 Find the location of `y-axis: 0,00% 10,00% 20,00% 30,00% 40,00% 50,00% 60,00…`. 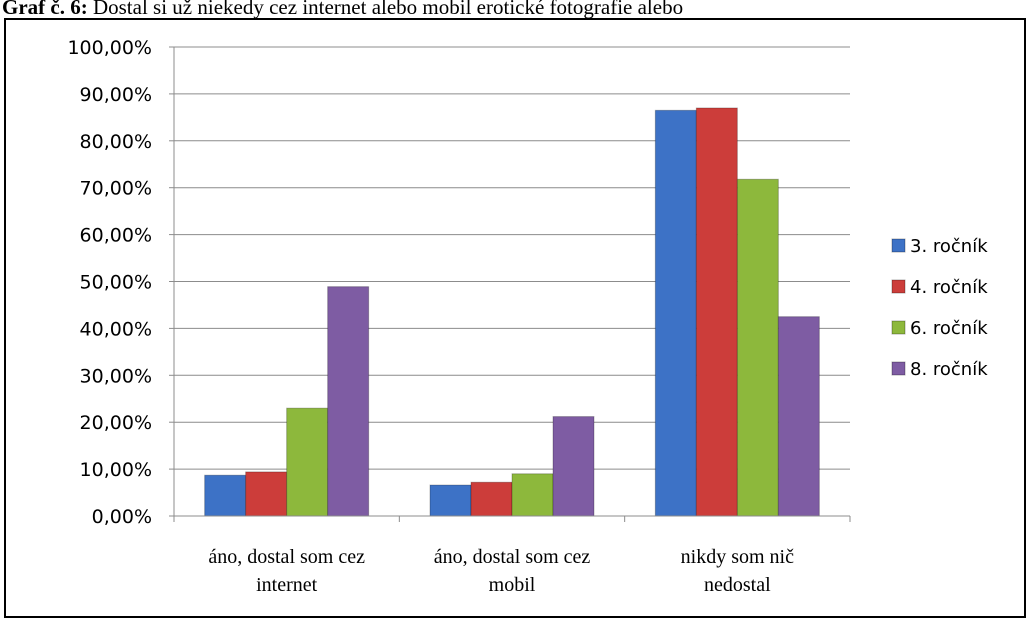

y-axis: 0,00% 10,00% 20,00% 30,00% 40,00% 50,00% 60,00… is located at coordinates (121, 282).